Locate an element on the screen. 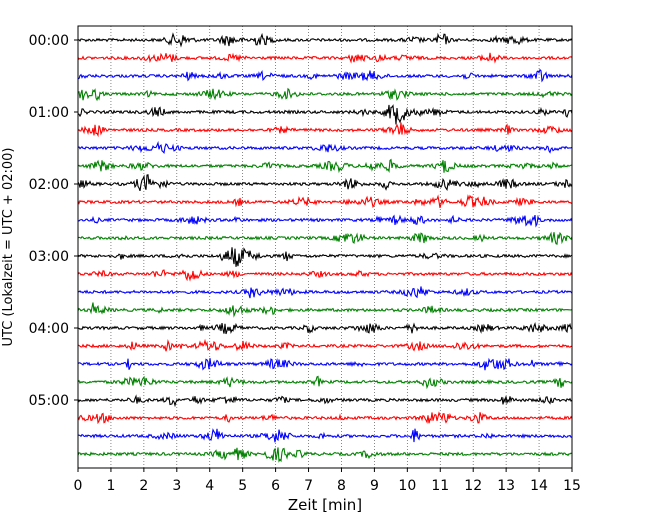 The image size is (650, 525). y-tick-label: 01:00 is located at coordinates (49, 113).